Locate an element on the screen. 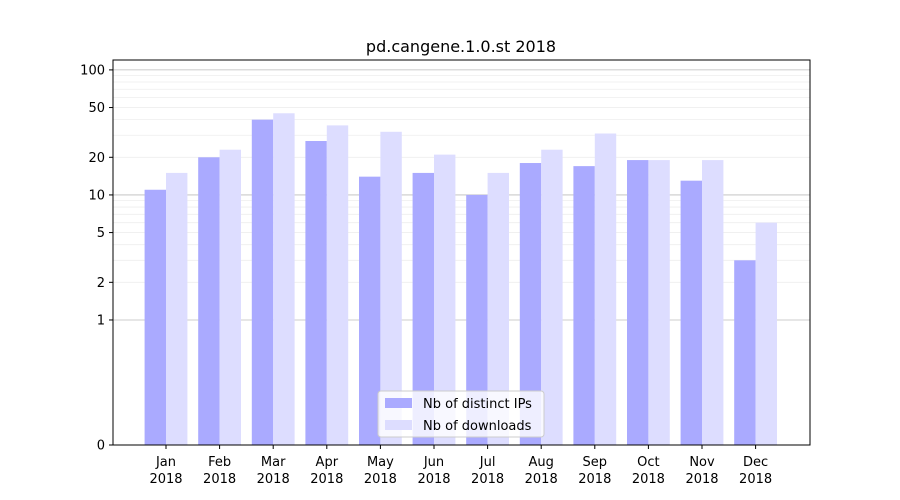 This screenshot has width=900, height=500. x-tick-label-month: Oct is located at coordinates (648, 462).